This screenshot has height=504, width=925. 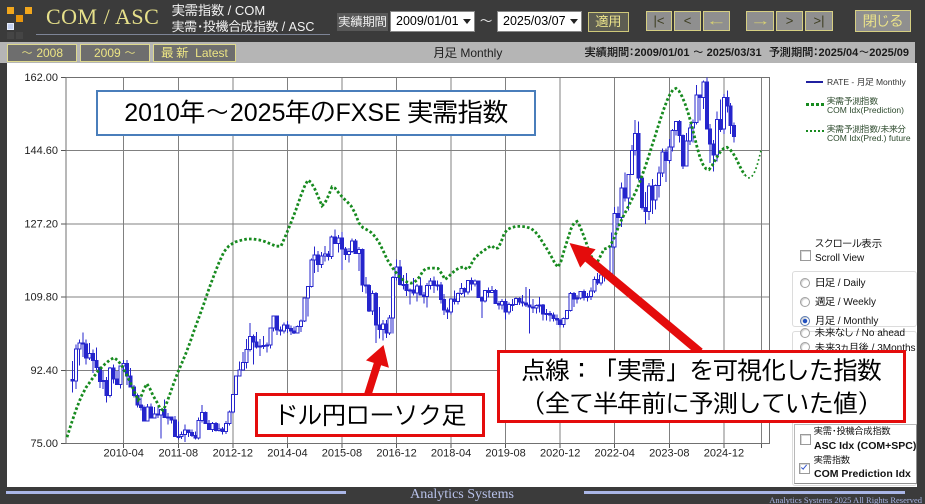 What do you see at coordinates (44, 371) in the screenshot?
I see `svg-text: 92.40` at bounding box center [44, 371].